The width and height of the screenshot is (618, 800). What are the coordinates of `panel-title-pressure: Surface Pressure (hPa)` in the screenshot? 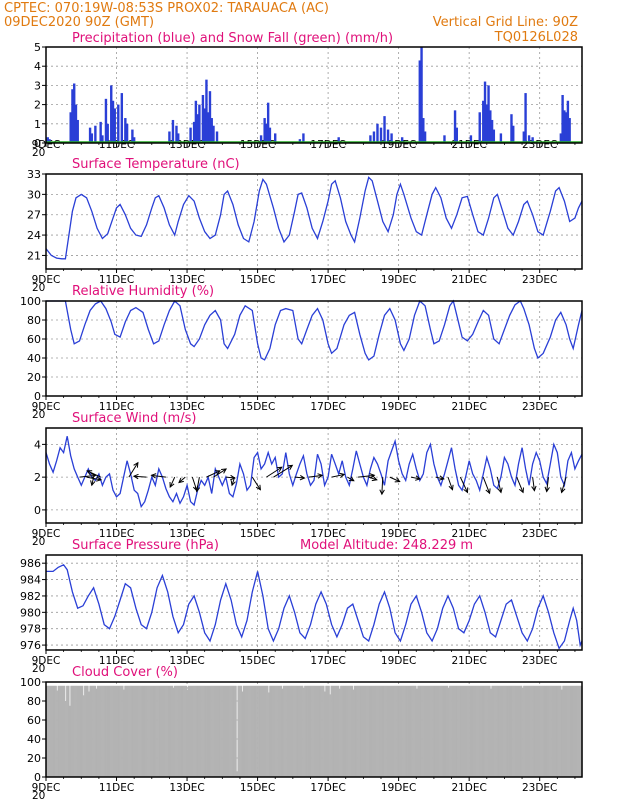 It's located at (145, 545).